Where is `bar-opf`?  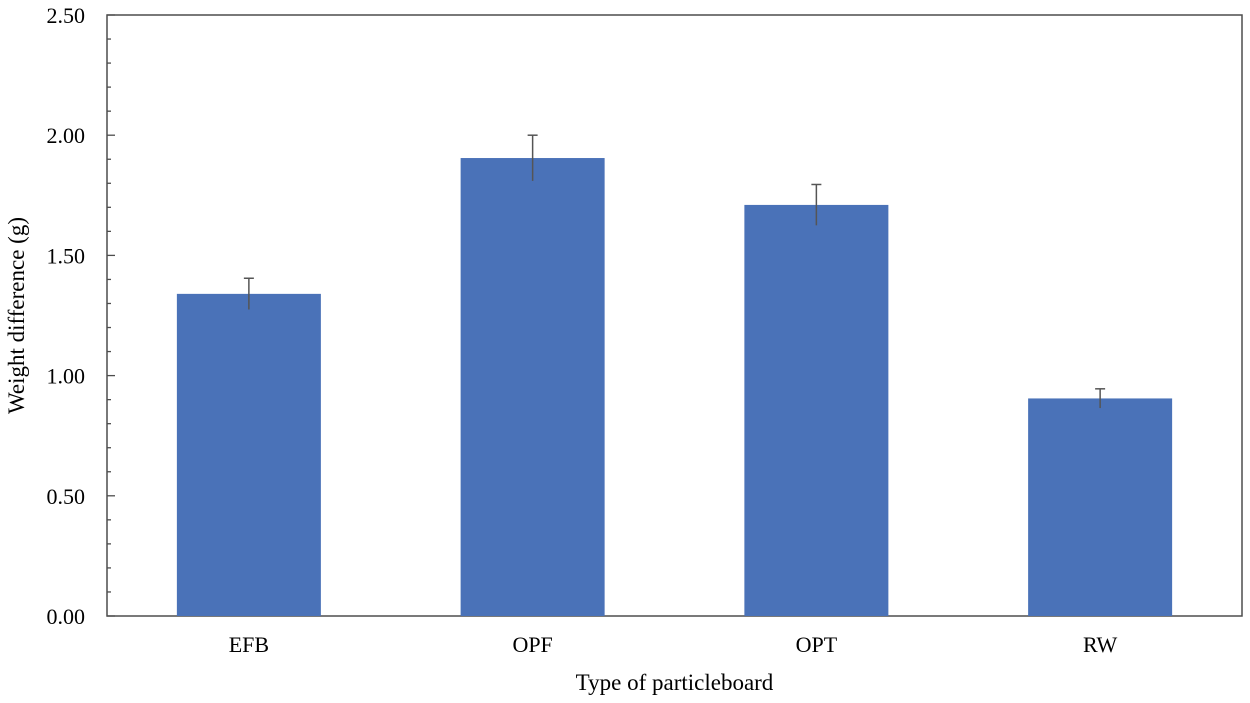 bar-opf is located at coordinates (532, 387).